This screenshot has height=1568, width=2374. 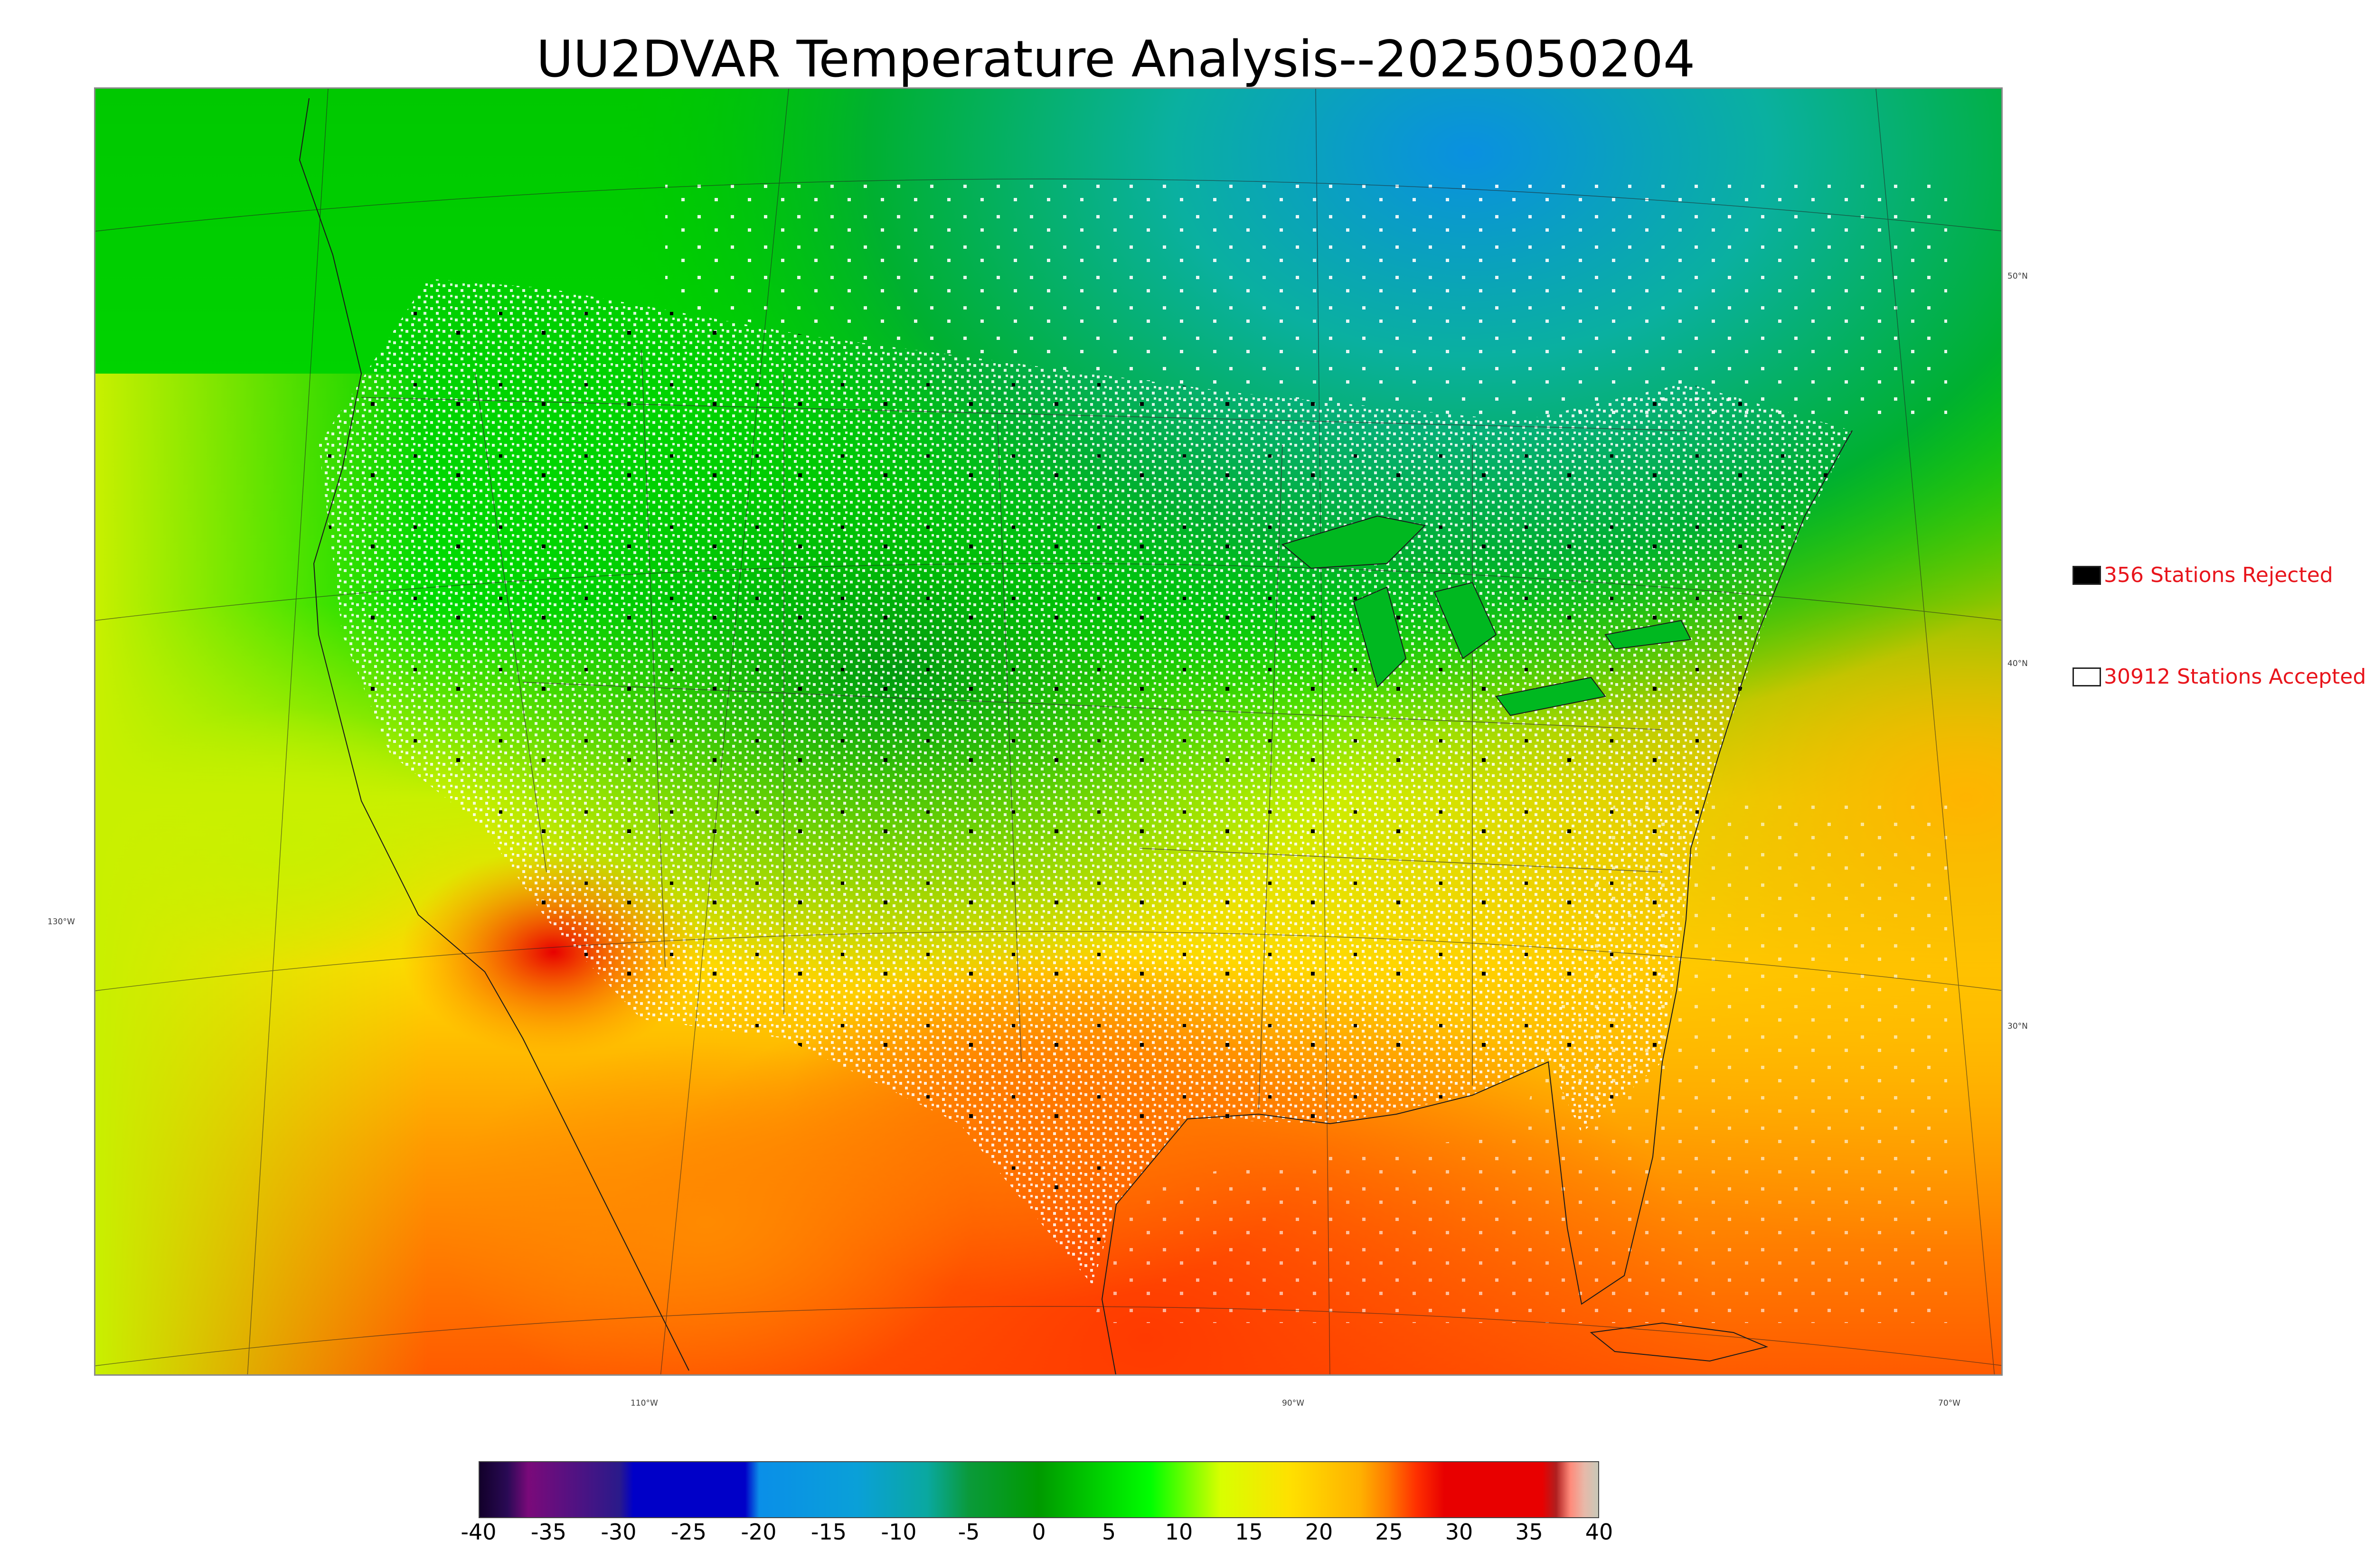 I want to click on colorbar-tick-label: -40, so click(x=479, y=1532).